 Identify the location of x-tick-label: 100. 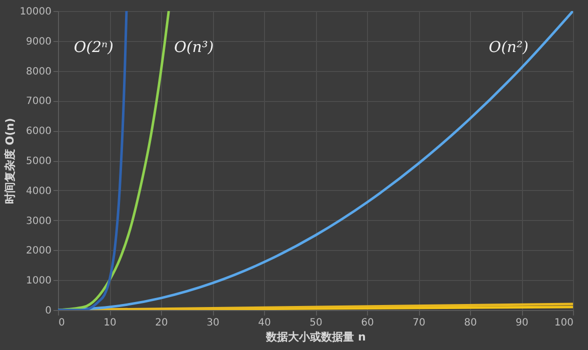
(564, 323).